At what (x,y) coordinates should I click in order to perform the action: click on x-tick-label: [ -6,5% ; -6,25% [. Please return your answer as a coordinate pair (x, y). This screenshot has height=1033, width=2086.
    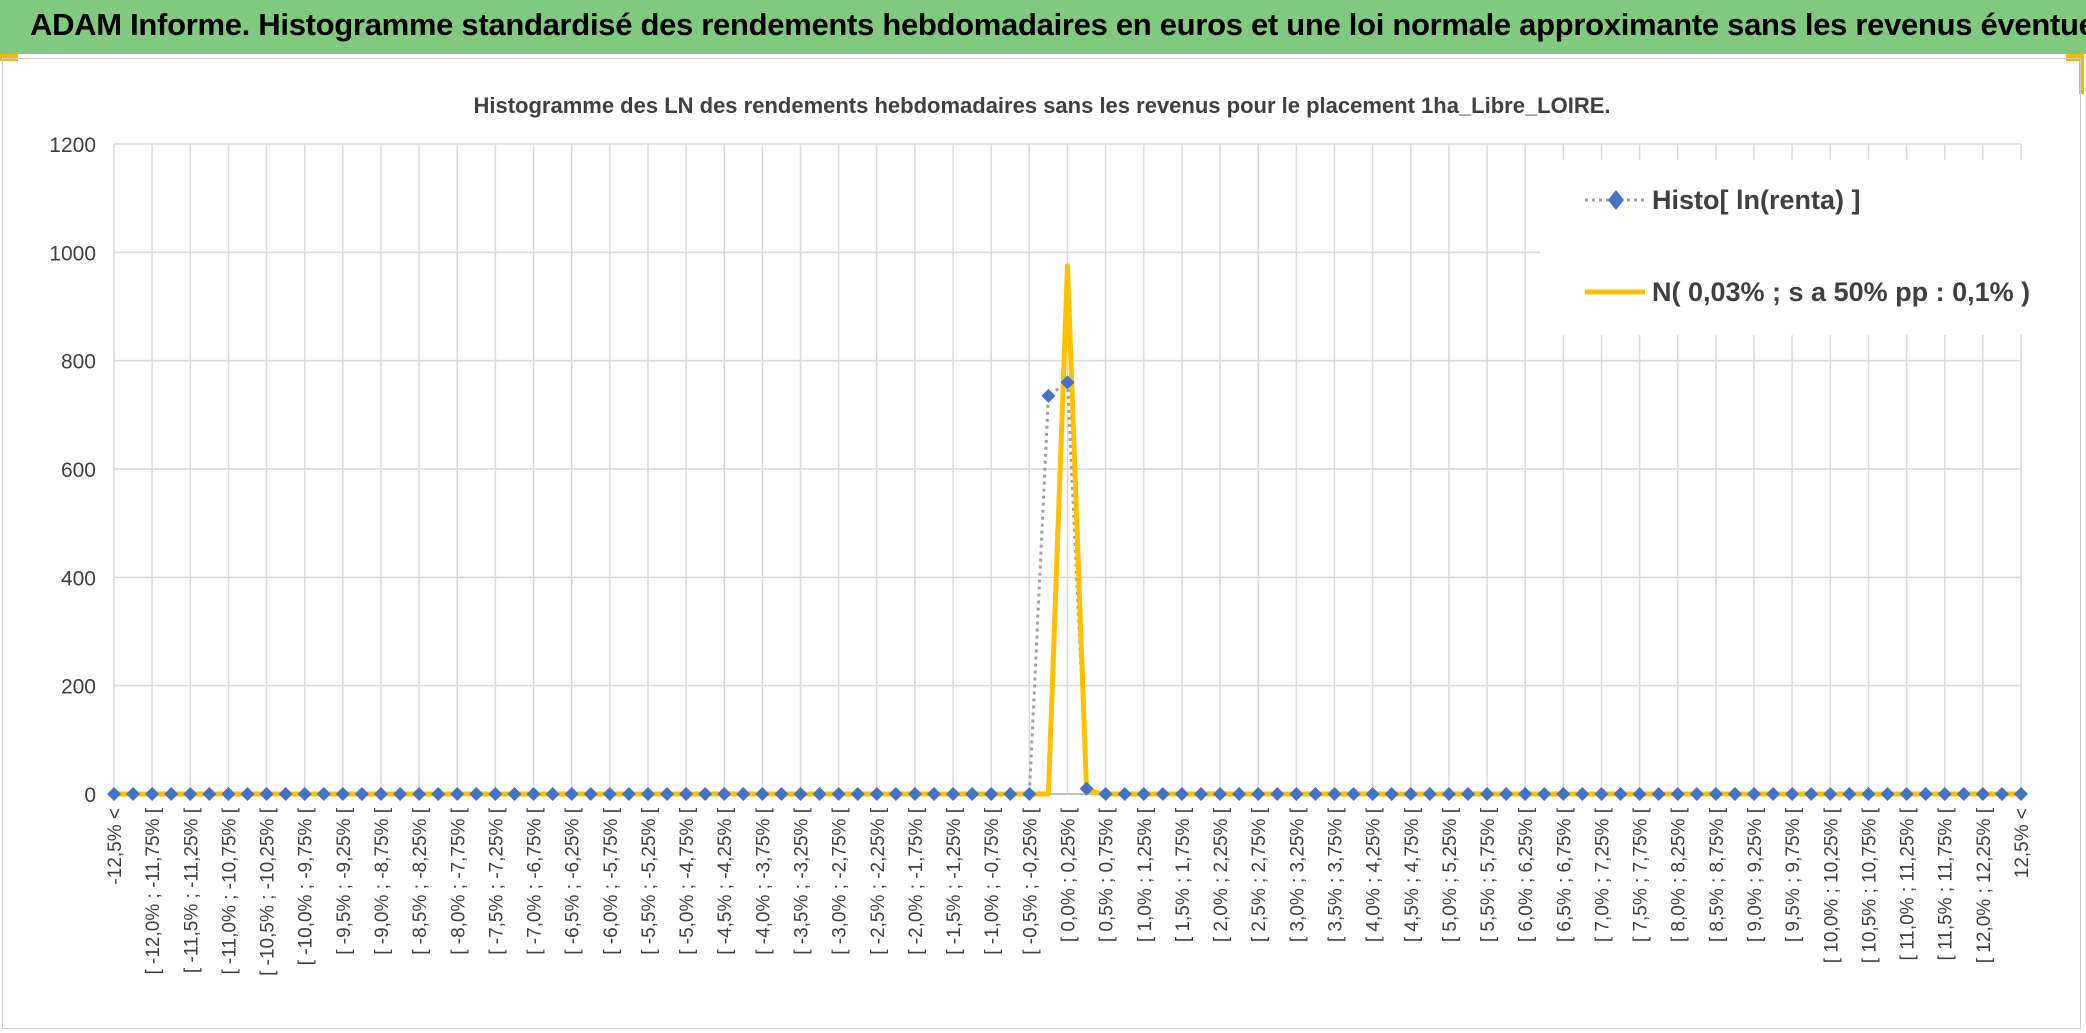
    Looking at the image, I should click on (573, 881).